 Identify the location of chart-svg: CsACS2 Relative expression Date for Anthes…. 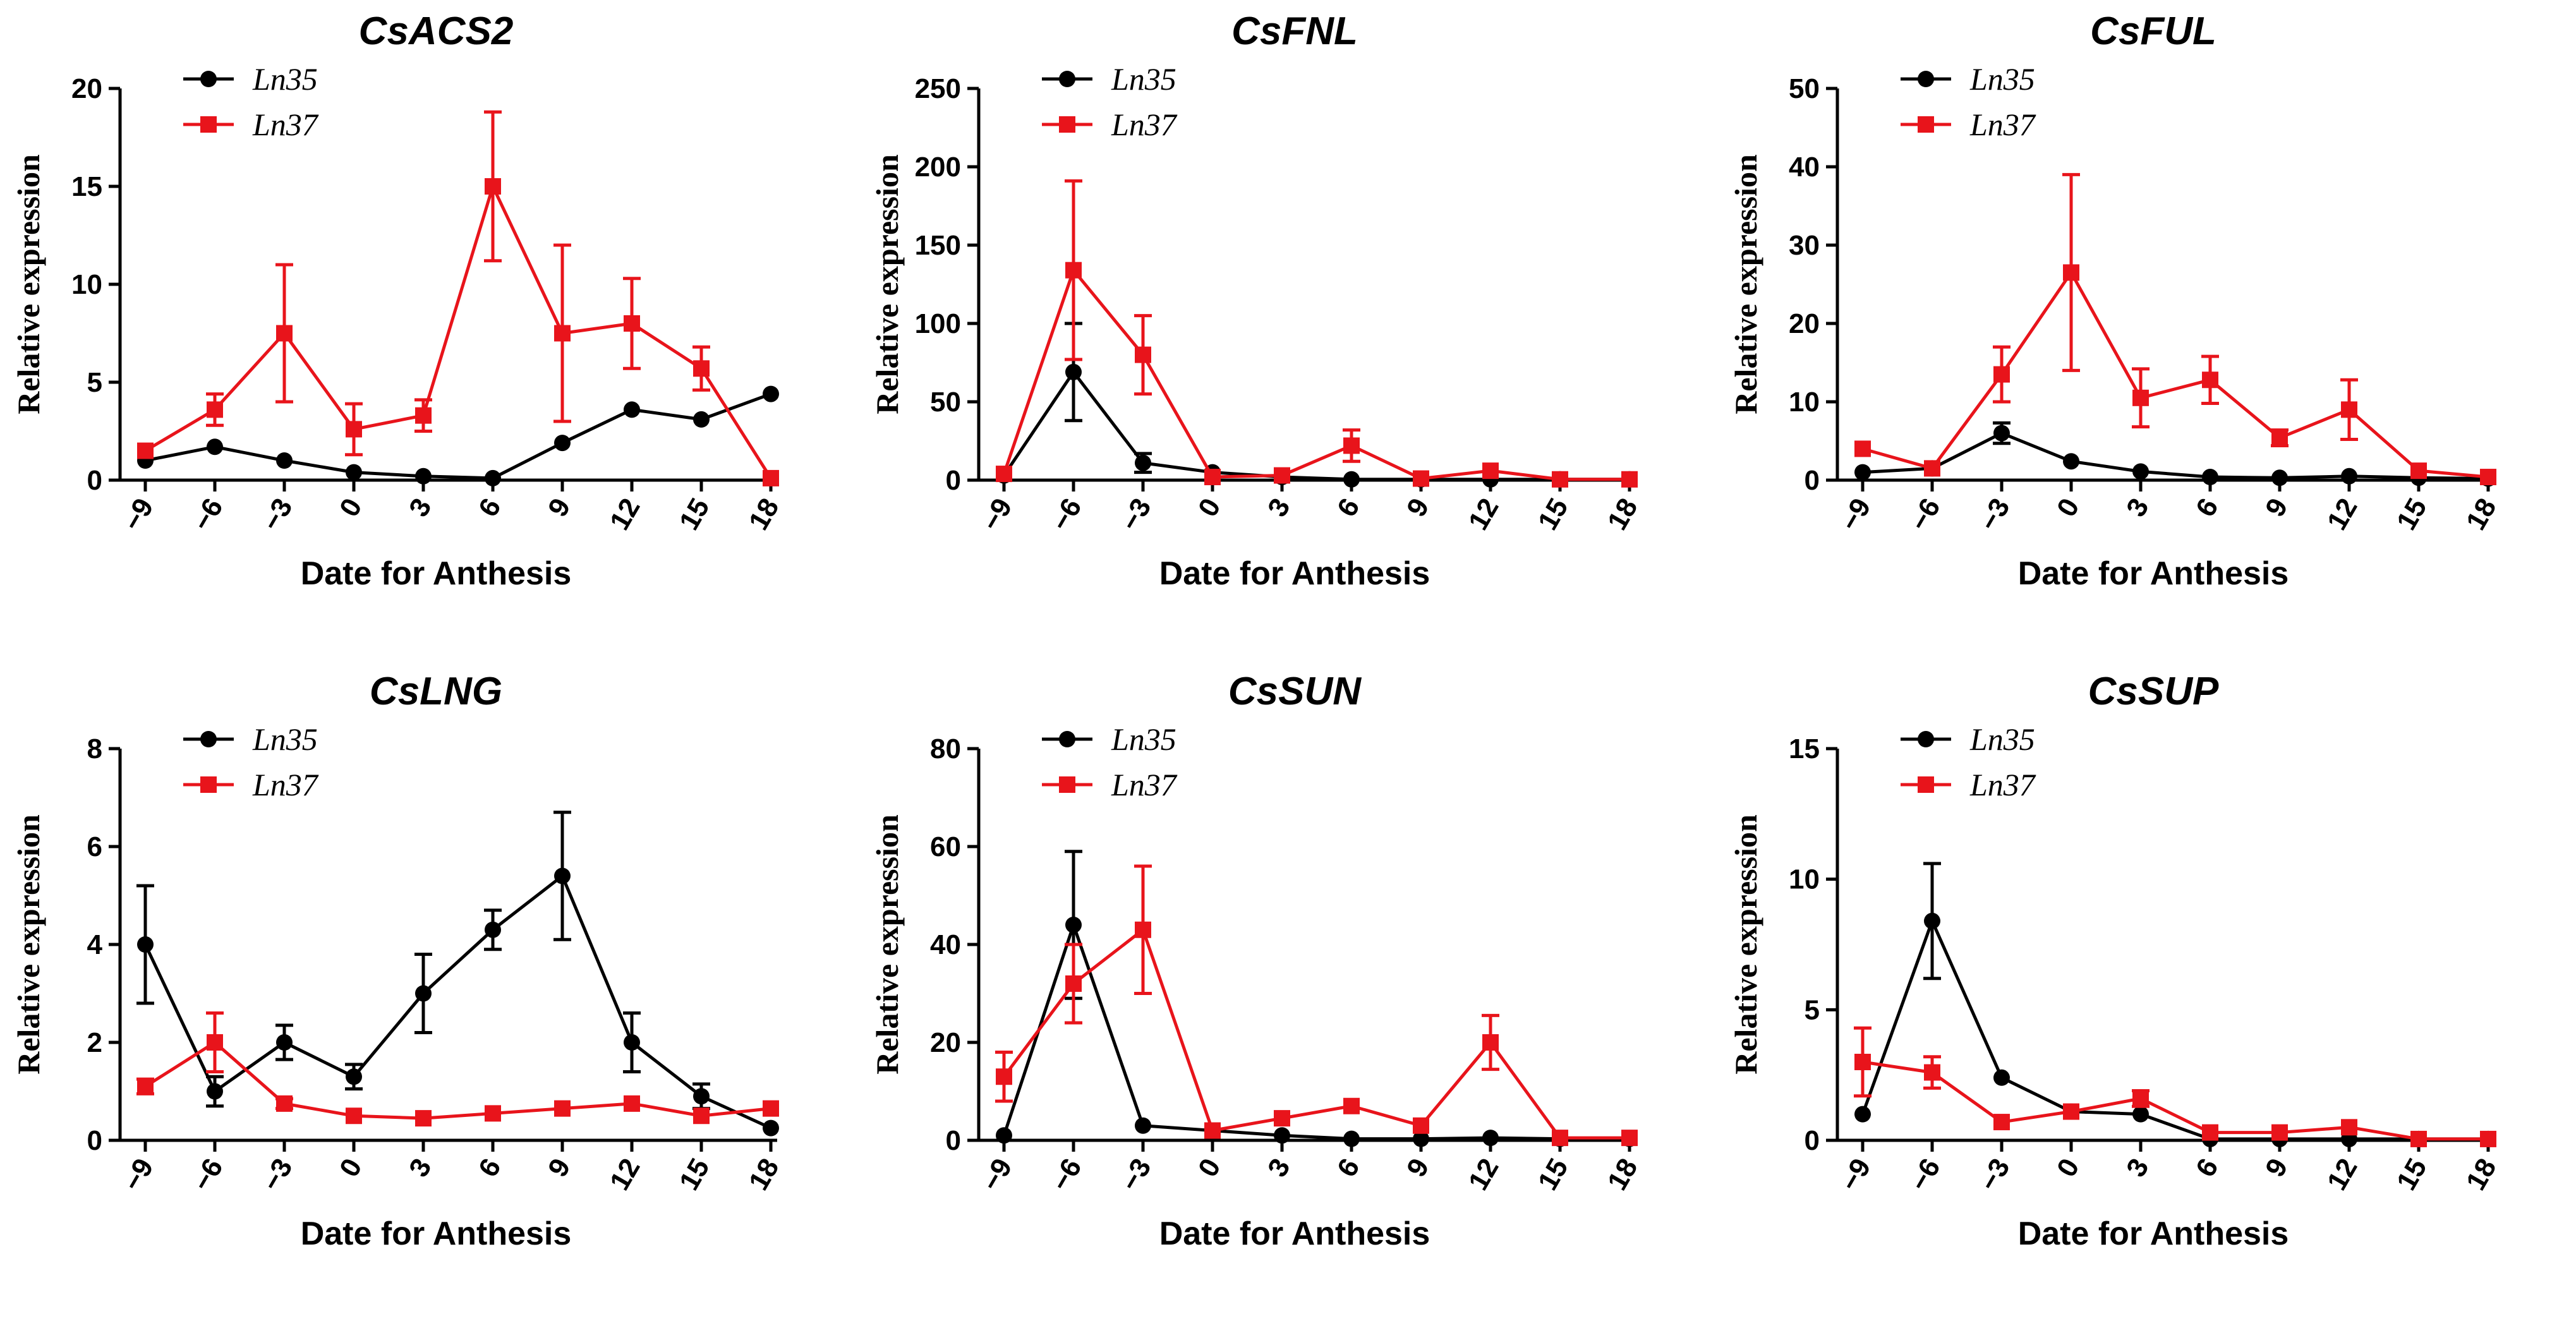
(398, 300).